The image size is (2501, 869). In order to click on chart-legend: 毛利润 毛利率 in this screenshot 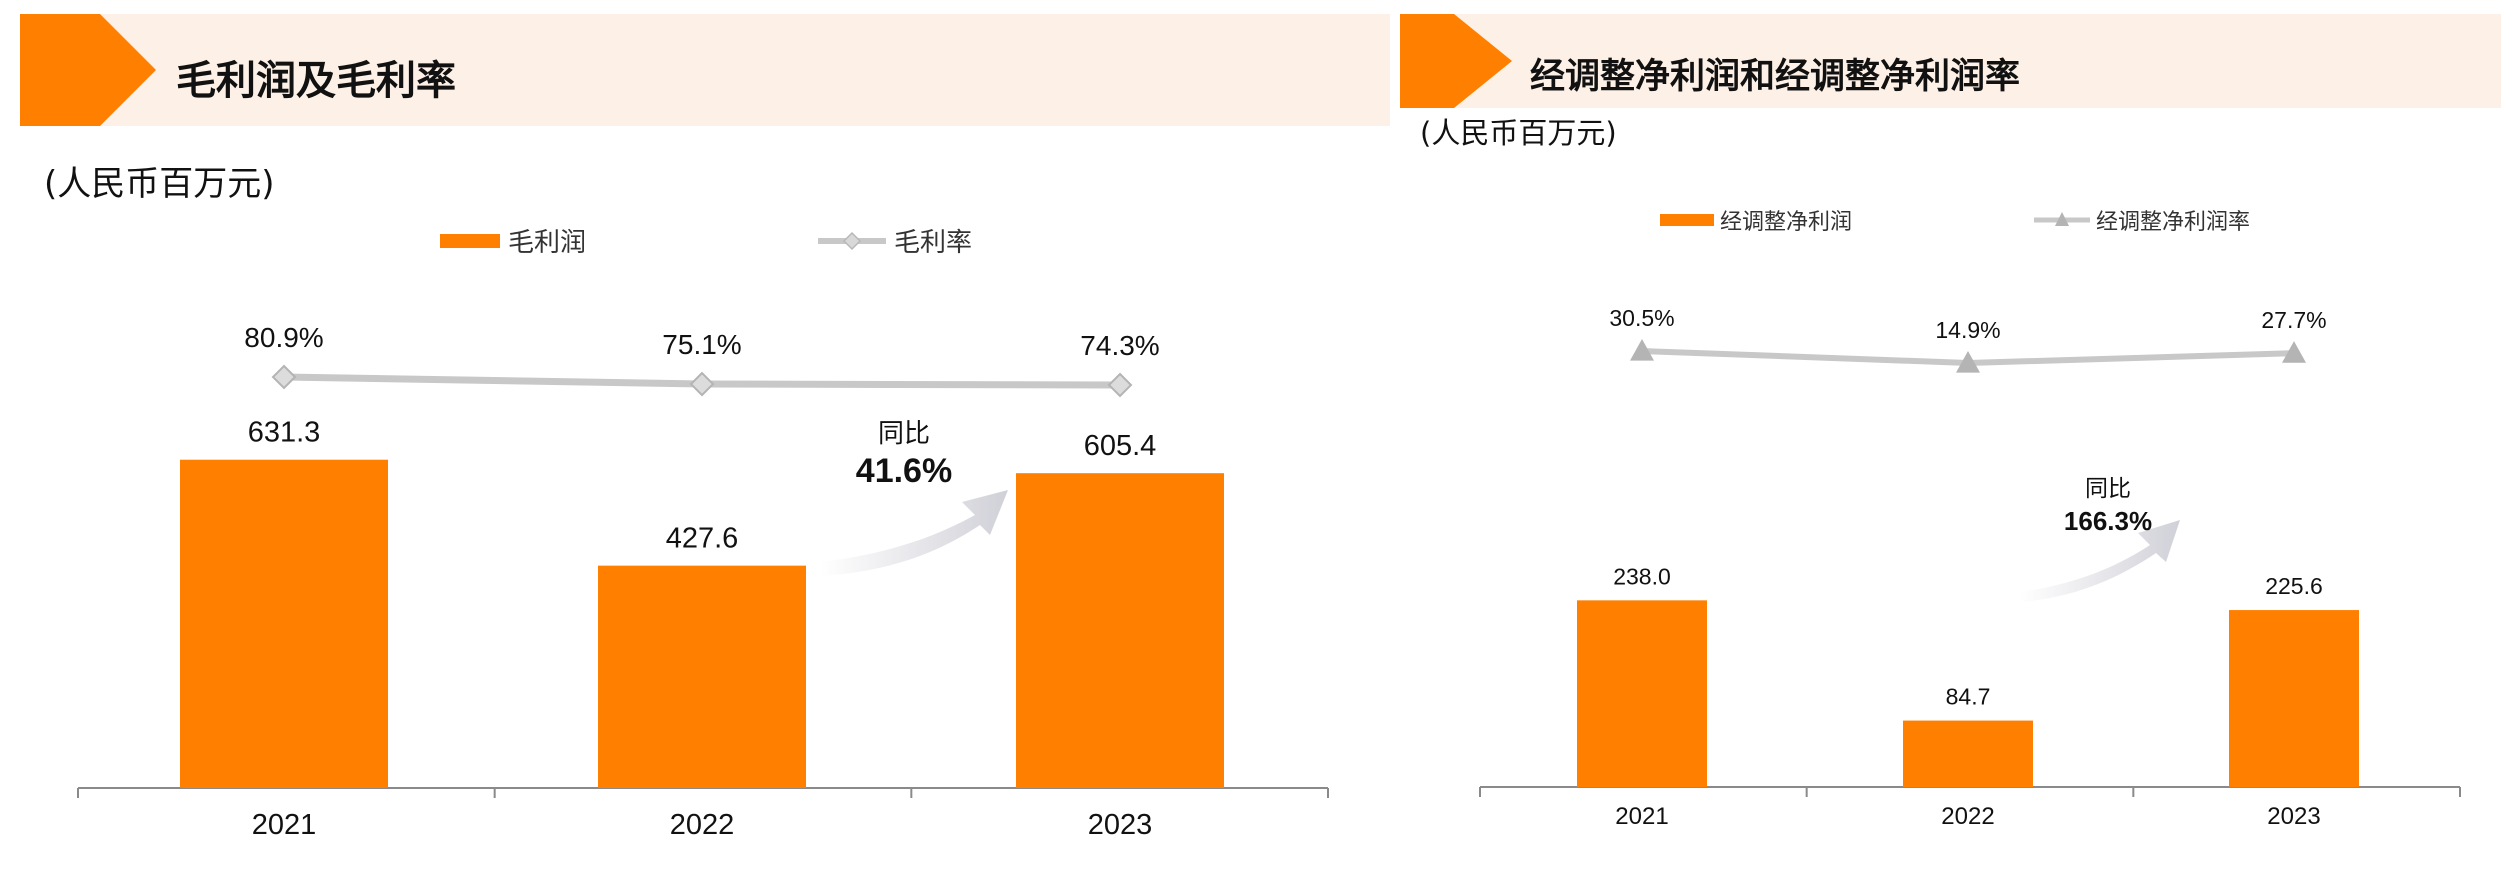, I will do `click(706, 240)`.